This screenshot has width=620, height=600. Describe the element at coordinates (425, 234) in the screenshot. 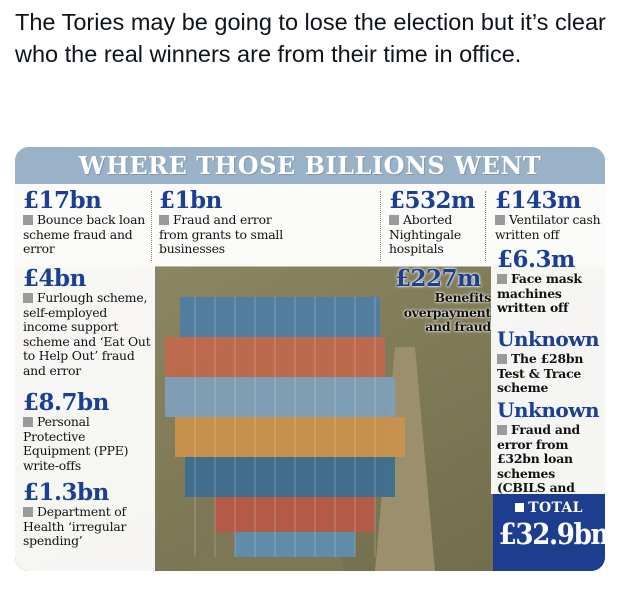

I see `item-description: Aborted Nightingale hospitals` at that location.